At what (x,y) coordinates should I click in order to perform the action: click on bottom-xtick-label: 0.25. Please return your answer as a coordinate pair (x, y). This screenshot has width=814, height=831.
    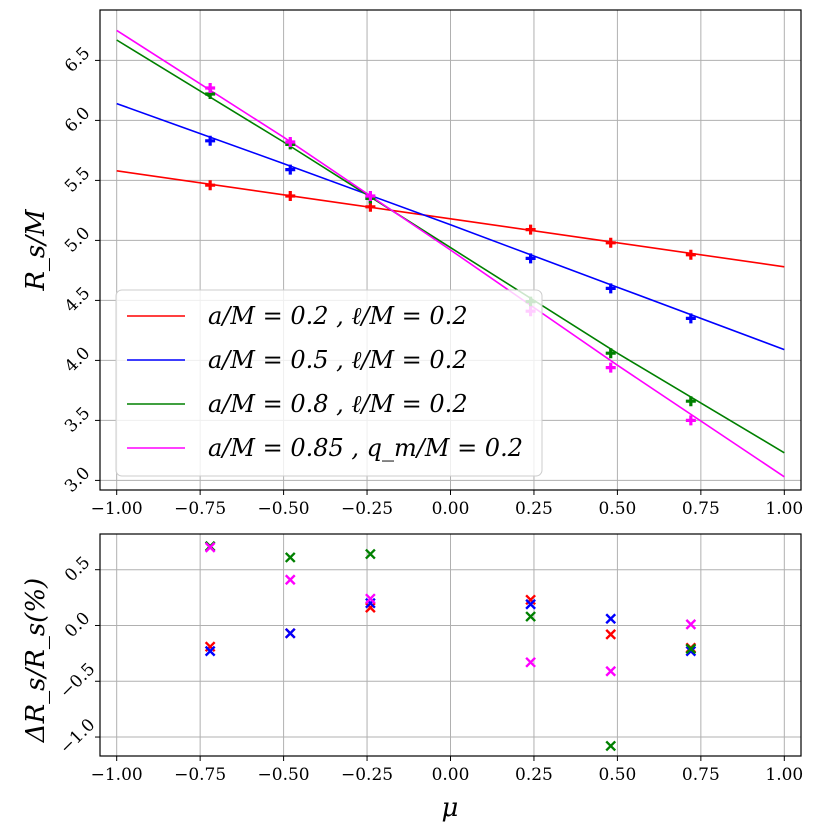
    Looking at the image, I should click on (534, 775).